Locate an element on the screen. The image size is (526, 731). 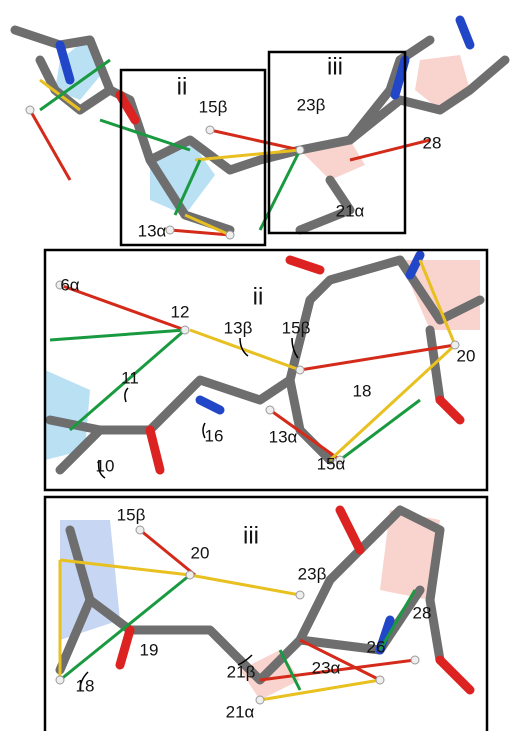
atom-label: 19 is located at coordinates (149, 649).